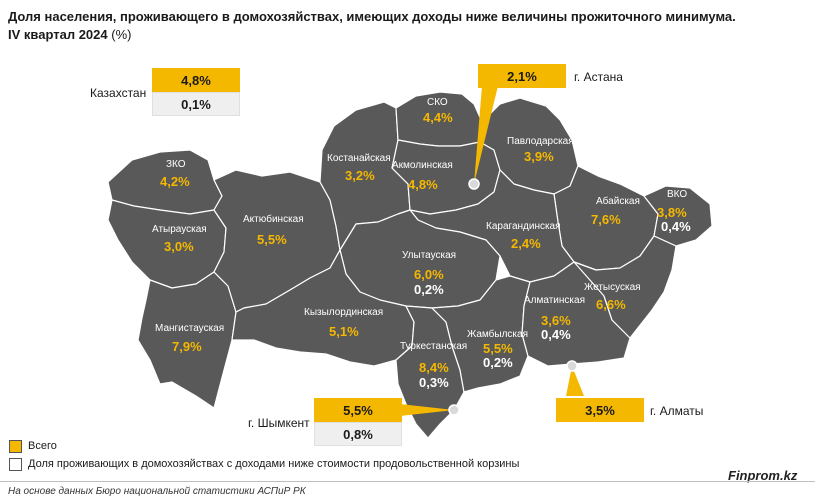 This screenshot has width=815, height=504. What do you see at coordinates (429, 274) in the screenshot?
I see `region-value-ulytau: 6,0%` at bounding box center [429, 274].